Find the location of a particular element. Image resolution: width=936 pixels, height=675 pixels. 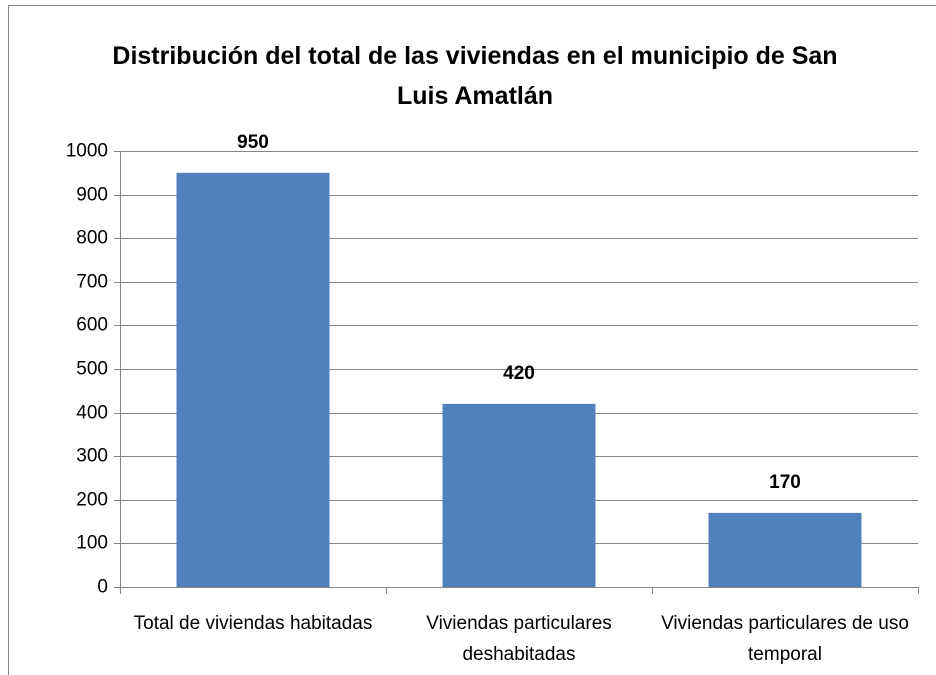

x-tick-label: Total de viviendas habitadas is located at coordinates (253, 623).